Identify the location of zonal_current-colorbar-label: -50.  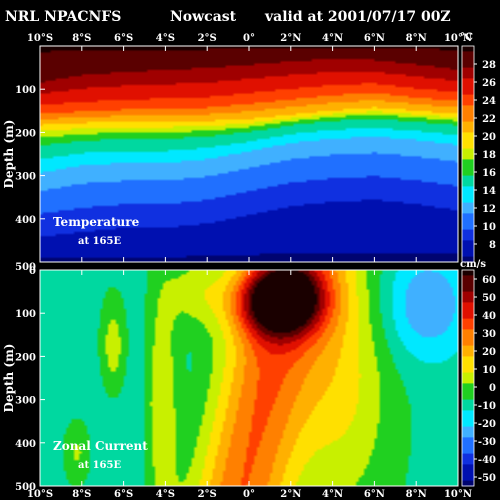
(487, 478).